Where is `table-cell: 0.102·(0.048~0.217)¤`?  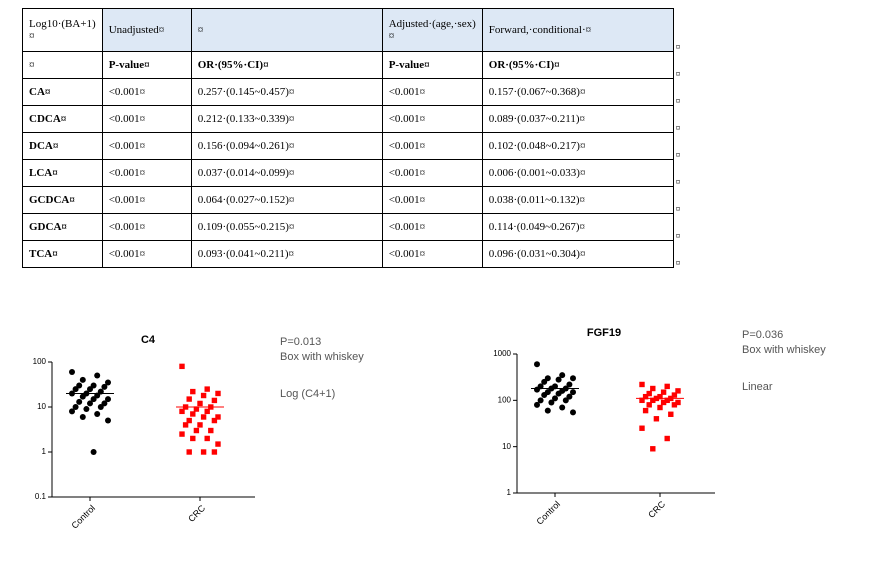
table-cell: 0.102·(0.048~0.217)¤ is located at coordinates (577, 146).